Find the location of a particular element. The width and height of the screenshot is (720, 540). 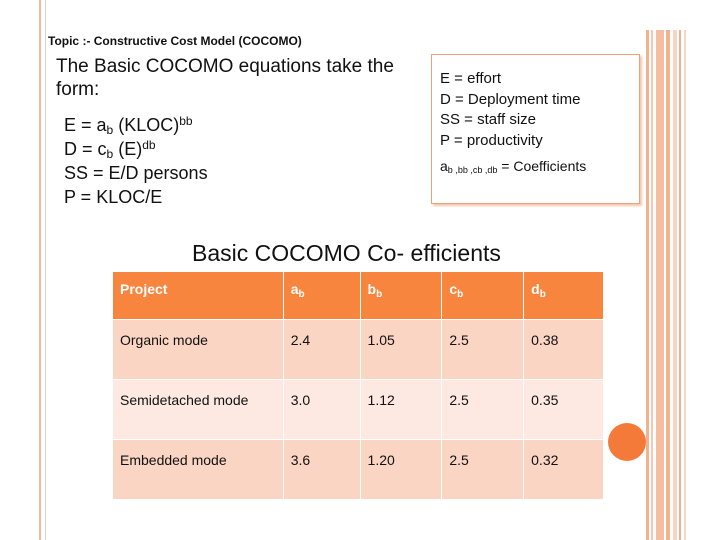

header-label: c is located at coordinates (453, 289).